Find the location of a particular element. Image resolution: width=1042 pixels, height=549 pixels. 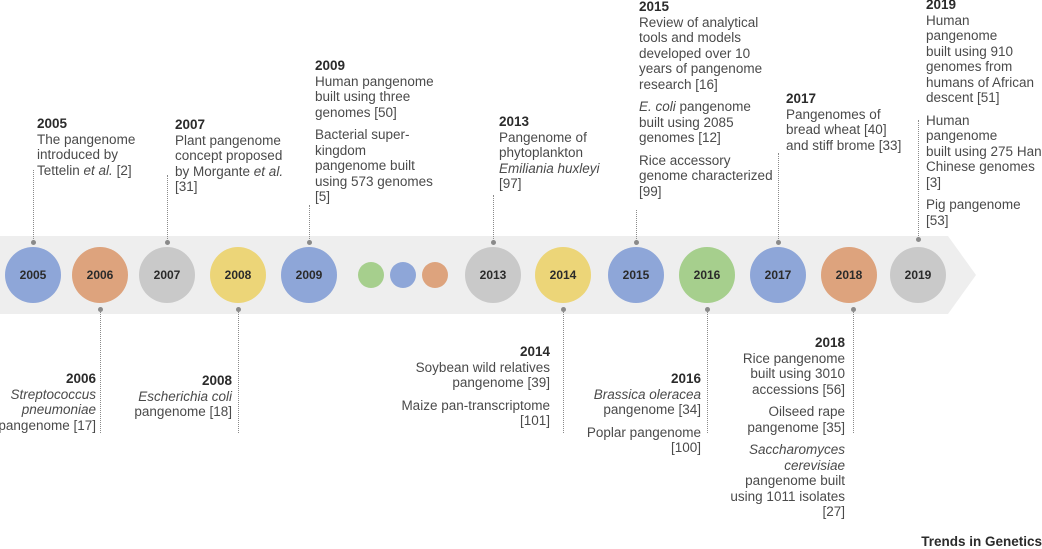

annotation-species: Escherichia coli is located at coordinates (185, 396).